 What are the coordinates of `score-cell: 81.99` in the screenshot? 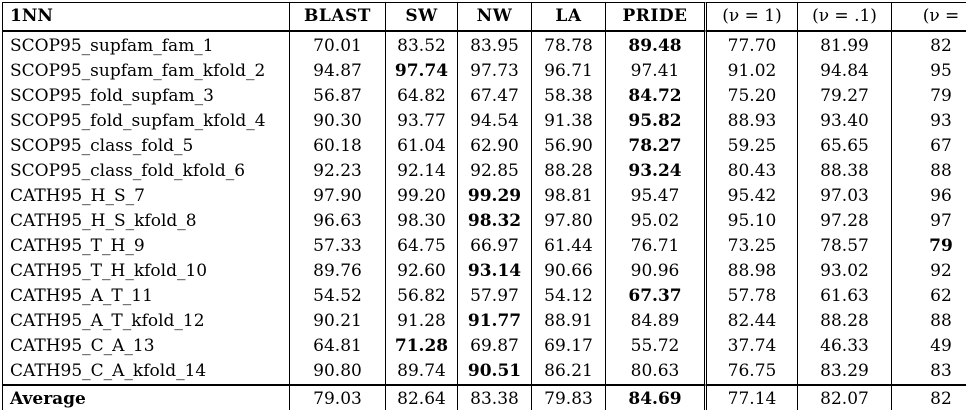 It's located at (845, 45).